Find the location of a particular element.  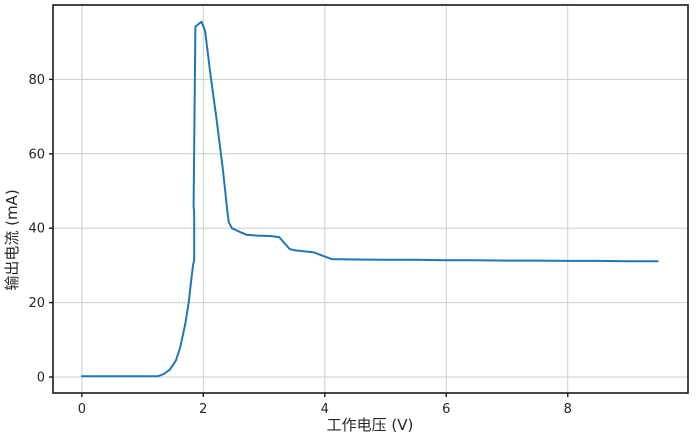

y-tick-label: 0 is located at coordinates (41, 378).